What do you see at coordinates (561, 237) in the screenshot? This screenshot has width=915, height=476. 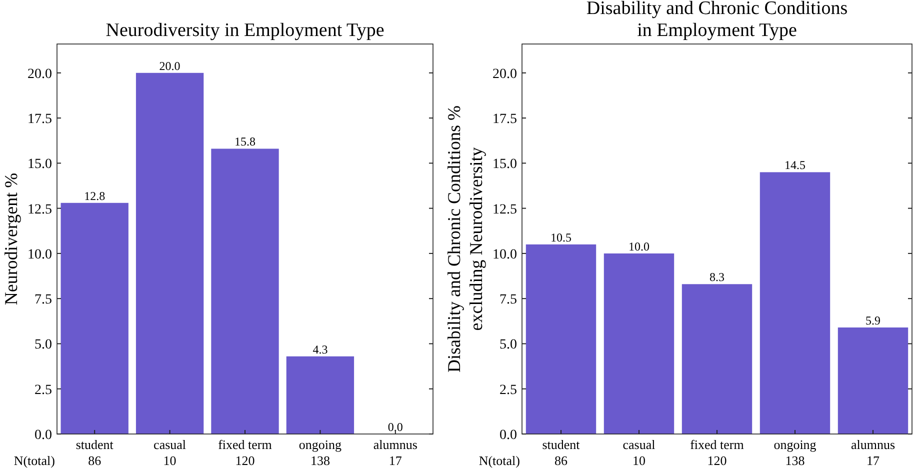 I see `data-label: 10.5` at bounding box center [561, 237].